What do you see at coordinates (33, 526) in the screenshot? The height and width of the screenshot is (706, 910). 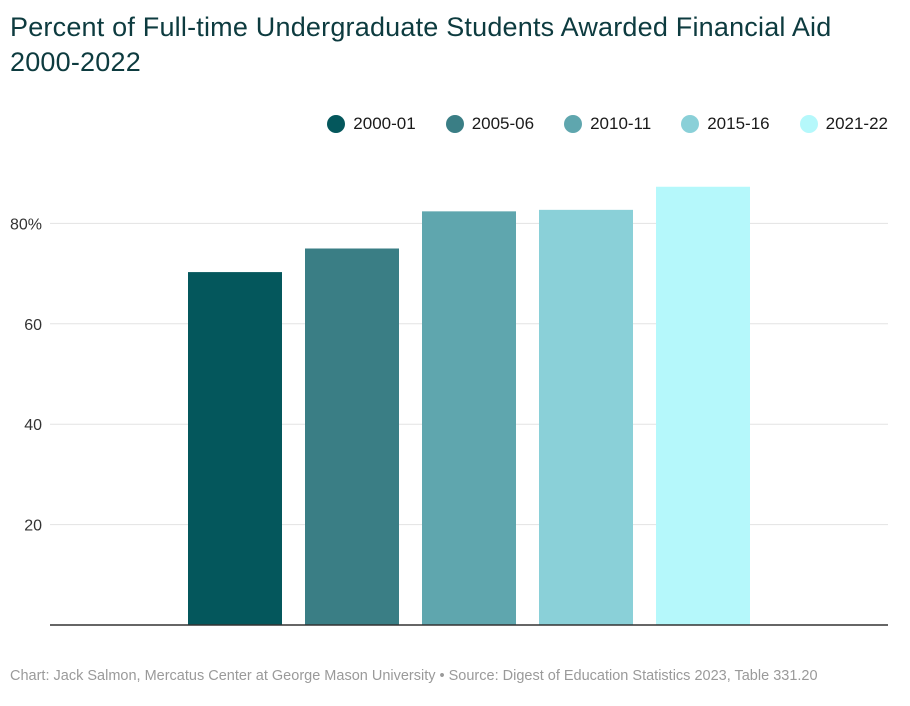 I see `y-tick-label: 20` at bounding box center [33, 526].